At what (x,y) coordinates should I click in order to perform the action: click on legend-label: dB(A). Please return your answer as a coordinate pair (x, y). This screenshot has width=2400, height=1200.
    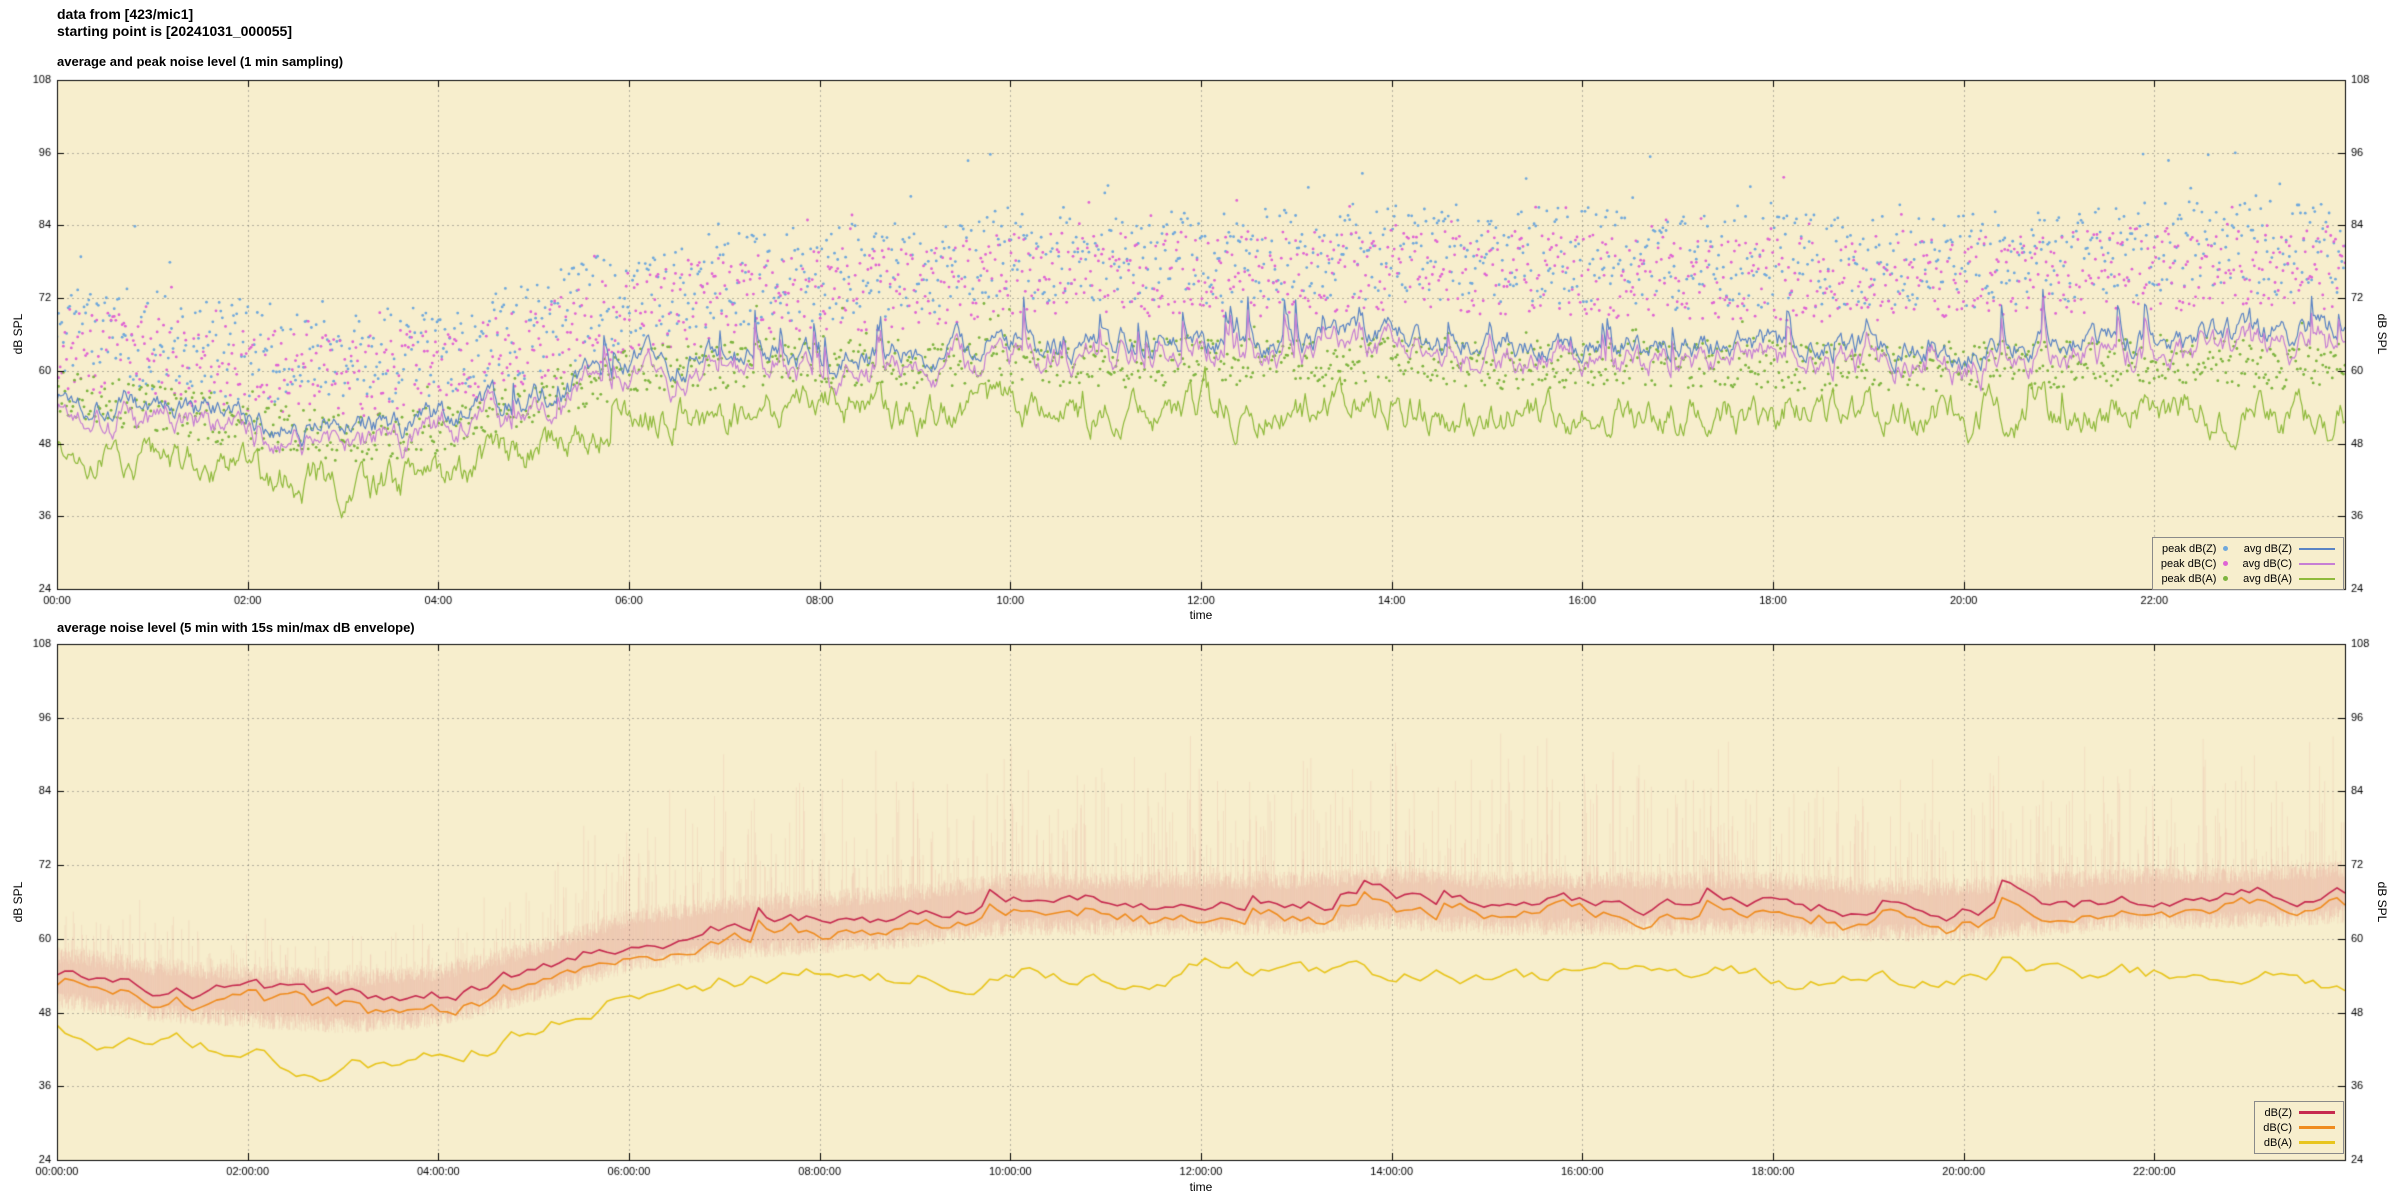
    Looking at the image, I should click on (2277, 1142).